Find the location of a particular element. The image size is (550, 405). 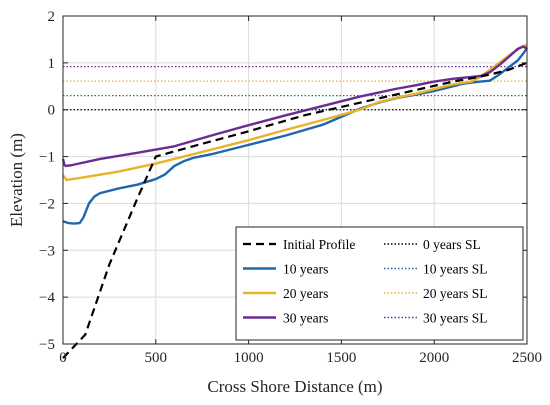

legend-label: 10 years SL is located at coordinates (455, 269).